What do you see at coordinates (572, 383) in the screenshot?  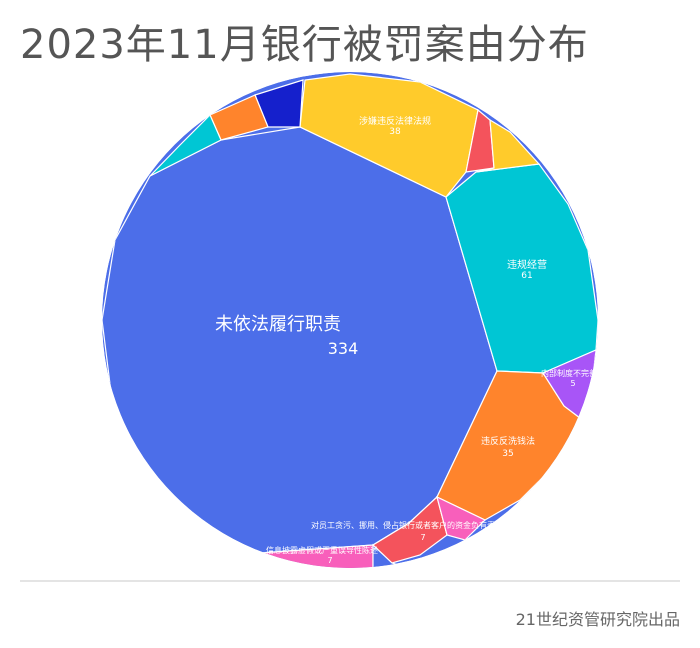 I see `cell-label-value: 5` at bounding box center [572, 383].